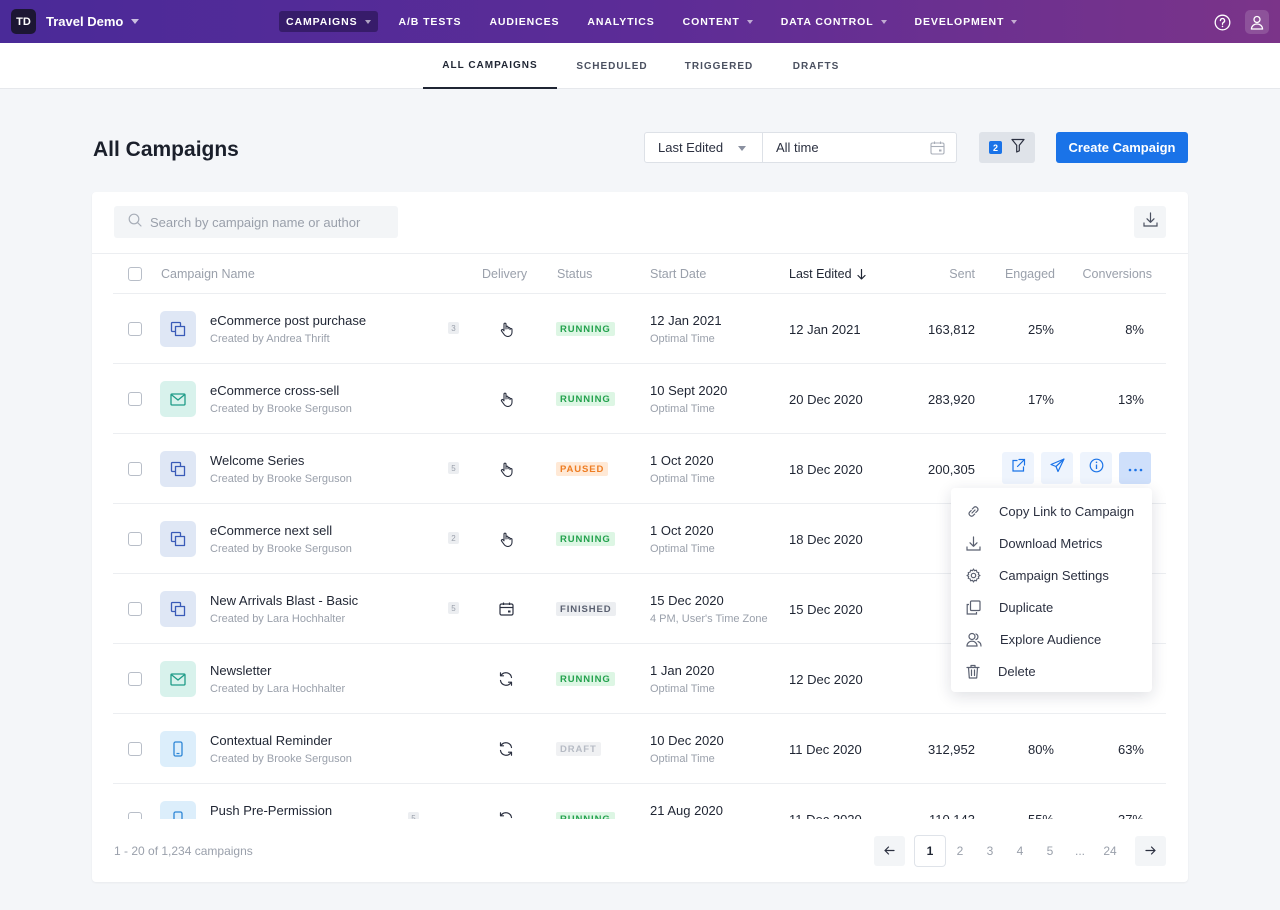 The image size is (1280, 910). What do you see at coordinates (827, 274) in the screenshot?
I see `column-last-edited: Last Edited` at bounding box center [827, 274].